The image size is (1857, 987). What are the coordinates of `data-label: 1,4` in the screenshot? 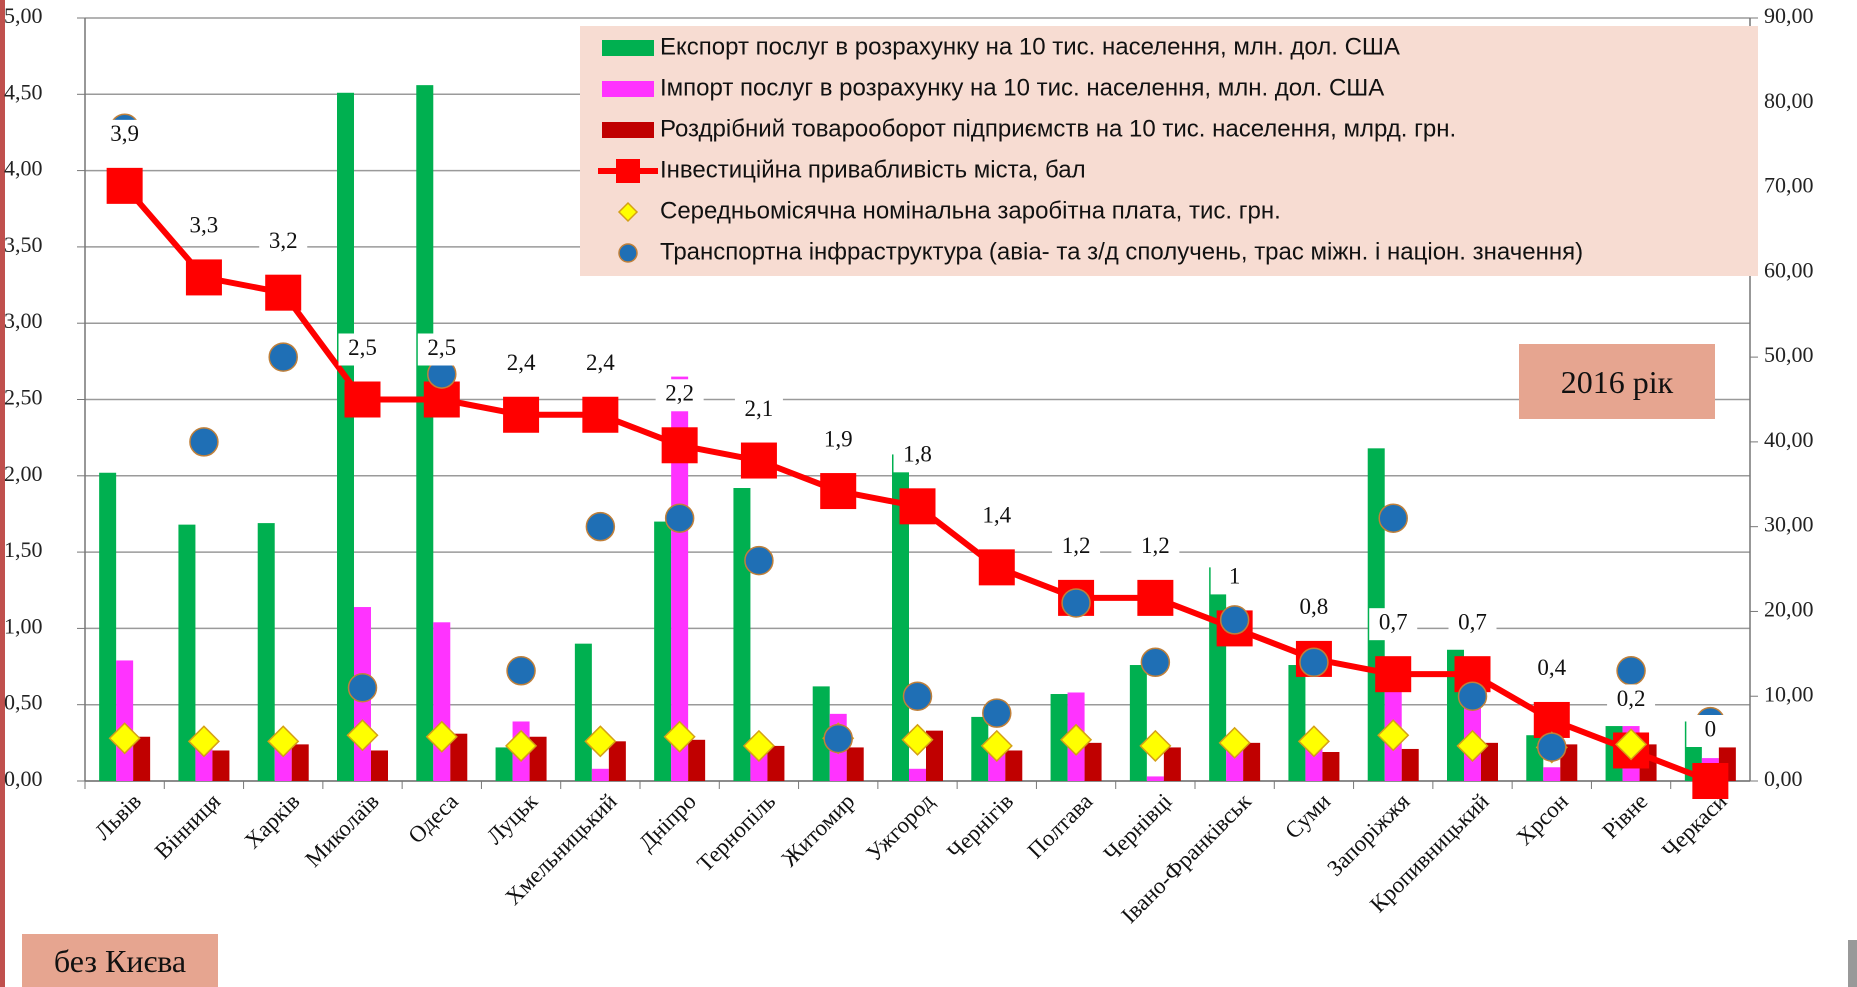 It's located at (996, 515).